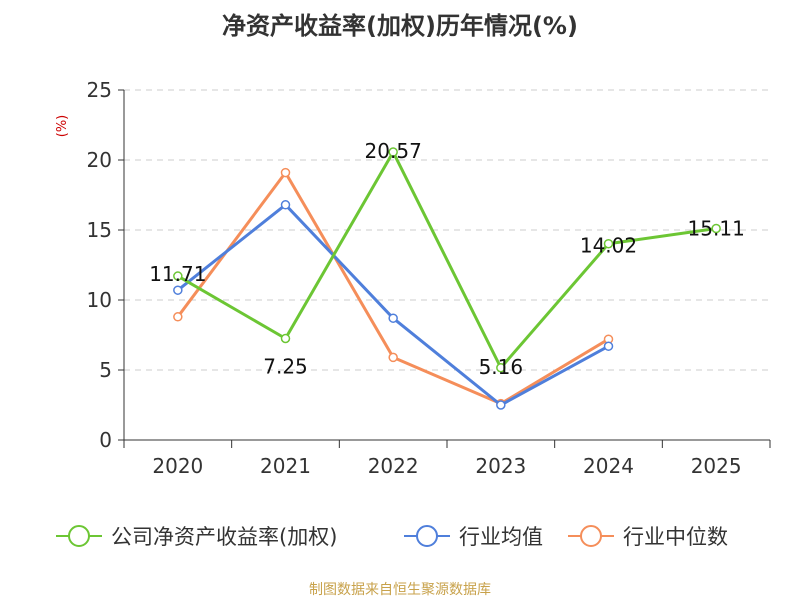 This screenshot has height=600, width=800. What do you see at coordinates (105, 370) in the screenshot?
I see `y-tick-label: 5` at bounding box center [105, 370].